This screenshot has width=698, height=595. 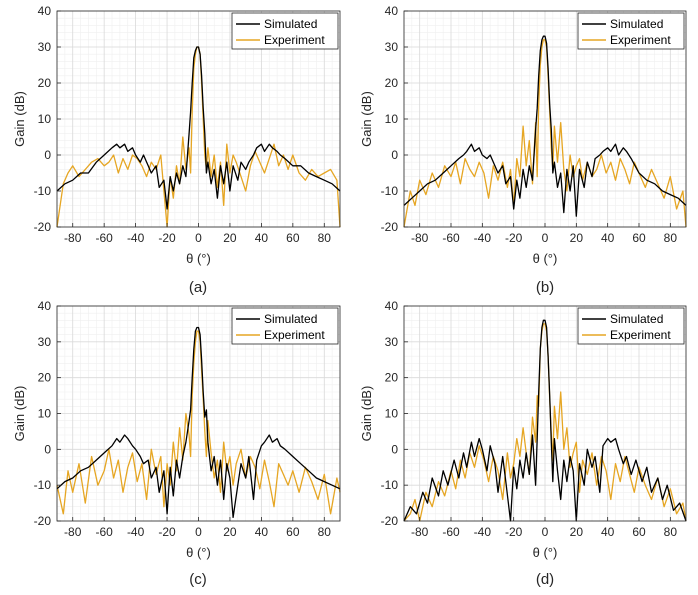 What do you see at coordinates (198, 287) in the screenshot?
I see `caption-a: (a)` at bounding box center [198, 287].